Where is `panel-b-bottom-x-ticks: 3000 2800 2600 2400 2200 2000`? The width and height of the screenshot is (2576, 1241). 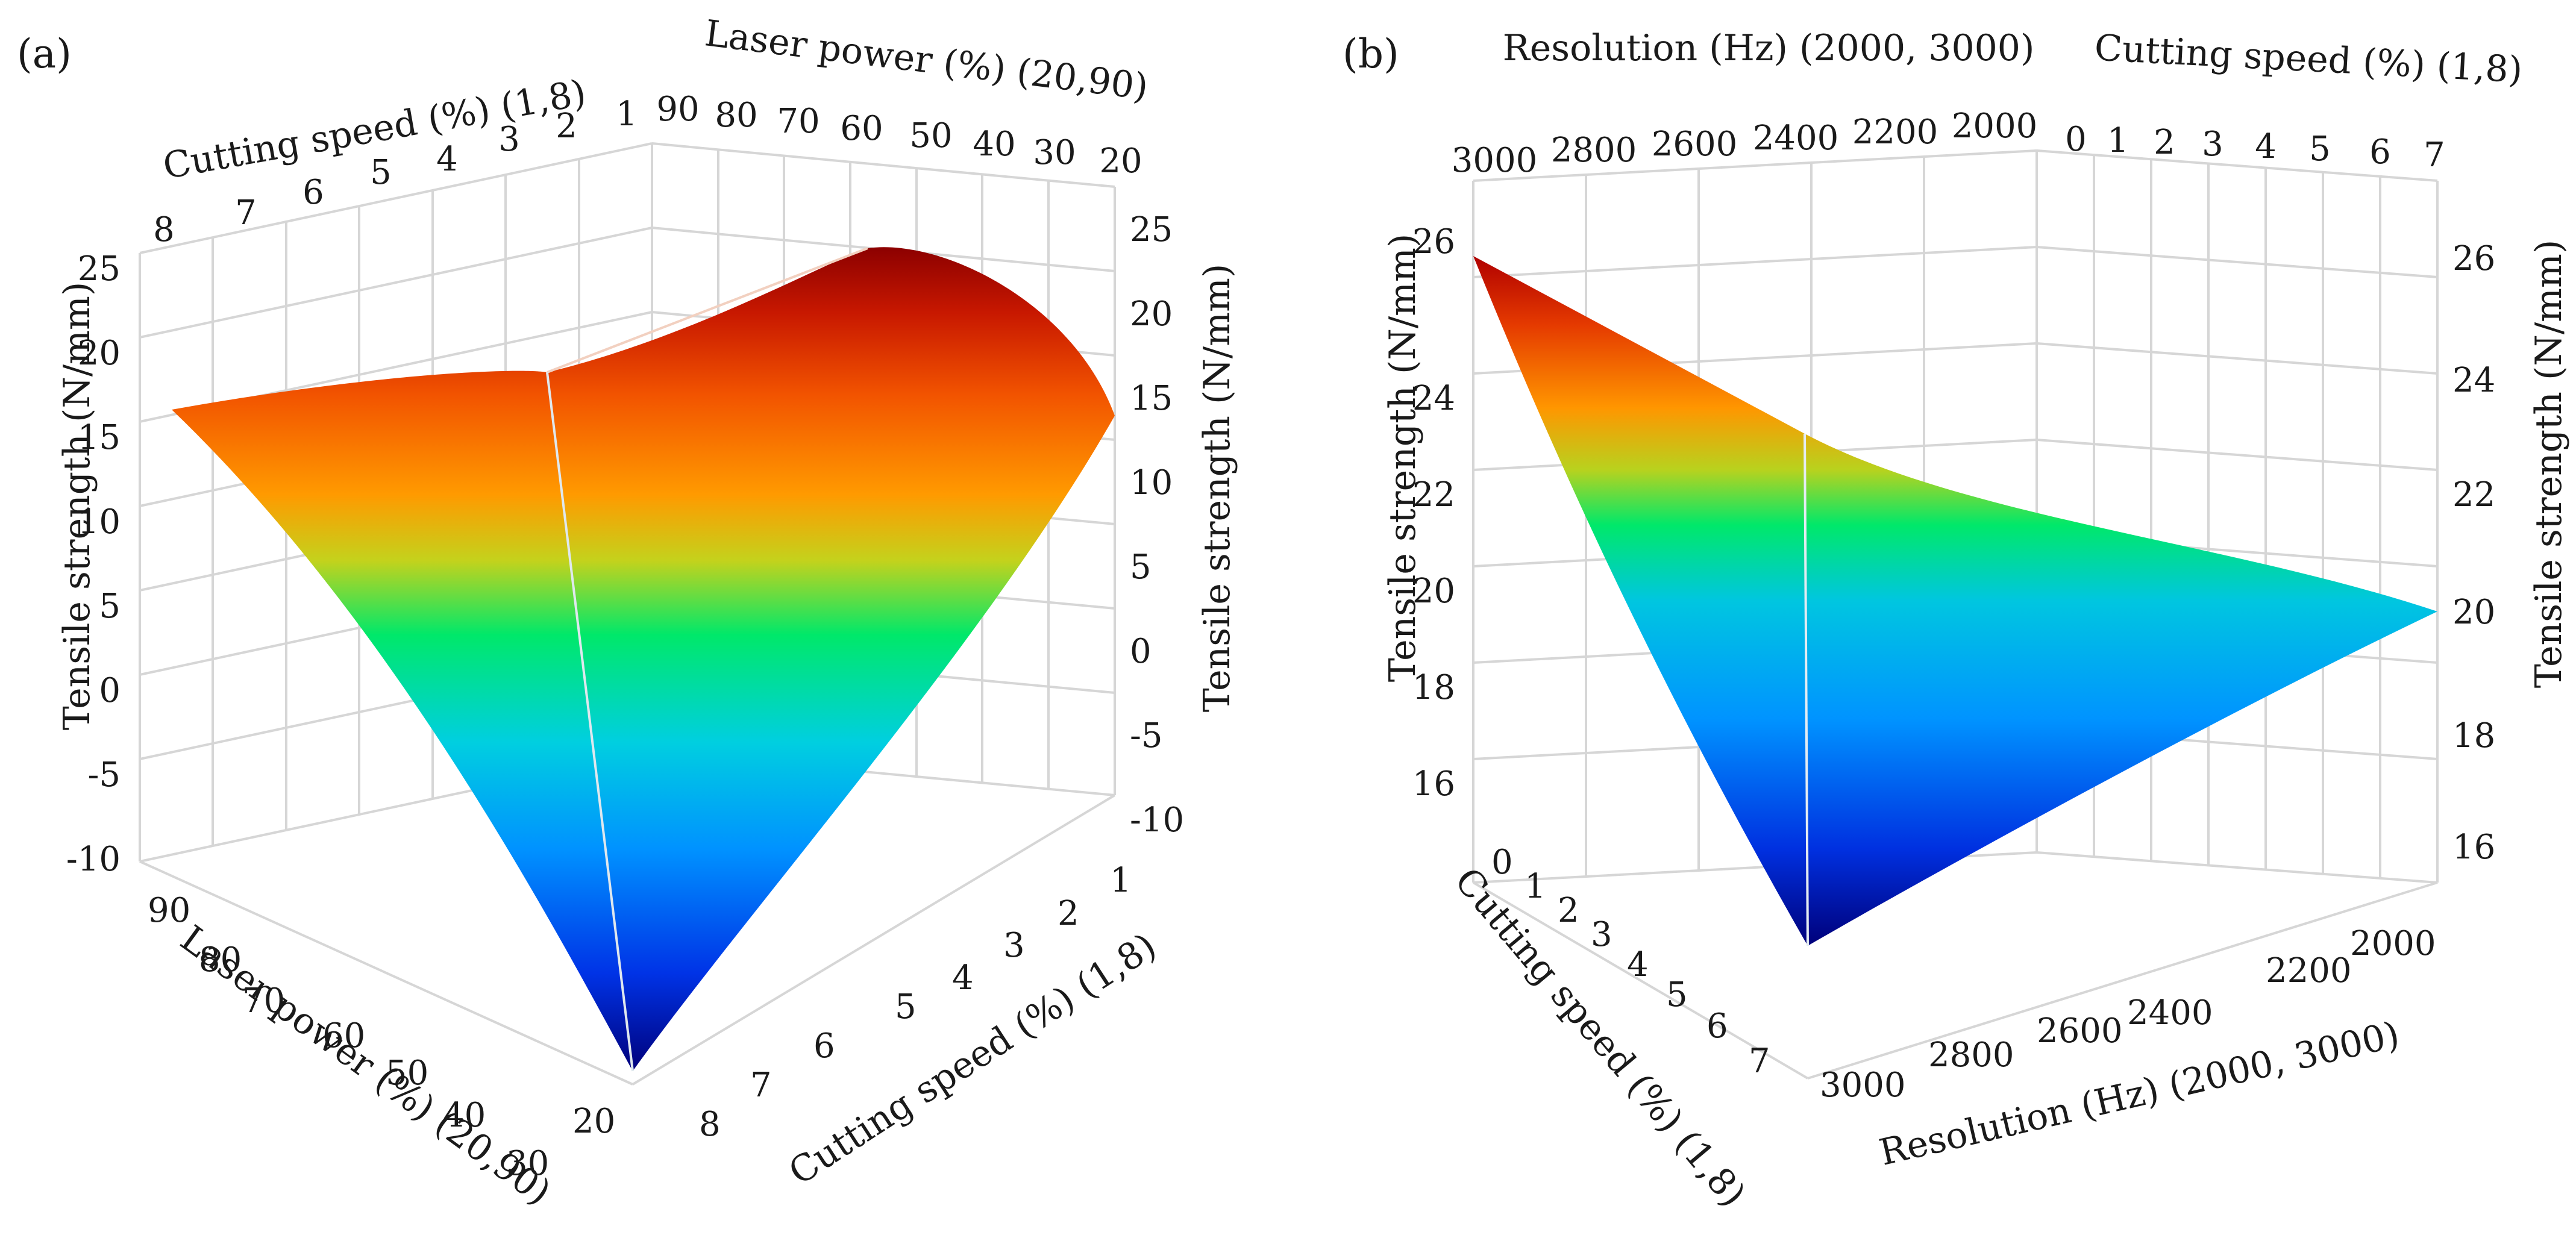
panel-b-bottom-x-ticks: 3000 2800 2600 2400 2200 2000 is located at coordinates (2128, 1014).